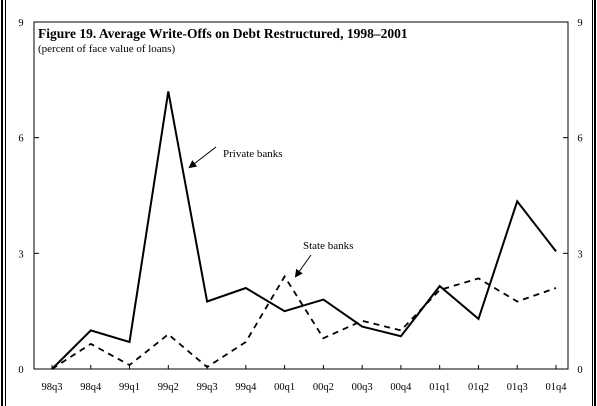 This screenshot has width=597, height=406. What do you see at coordinates (91, 387) in the screenshot?
I see `x-tick-label: 98q4` at bounding box center [91, 387].